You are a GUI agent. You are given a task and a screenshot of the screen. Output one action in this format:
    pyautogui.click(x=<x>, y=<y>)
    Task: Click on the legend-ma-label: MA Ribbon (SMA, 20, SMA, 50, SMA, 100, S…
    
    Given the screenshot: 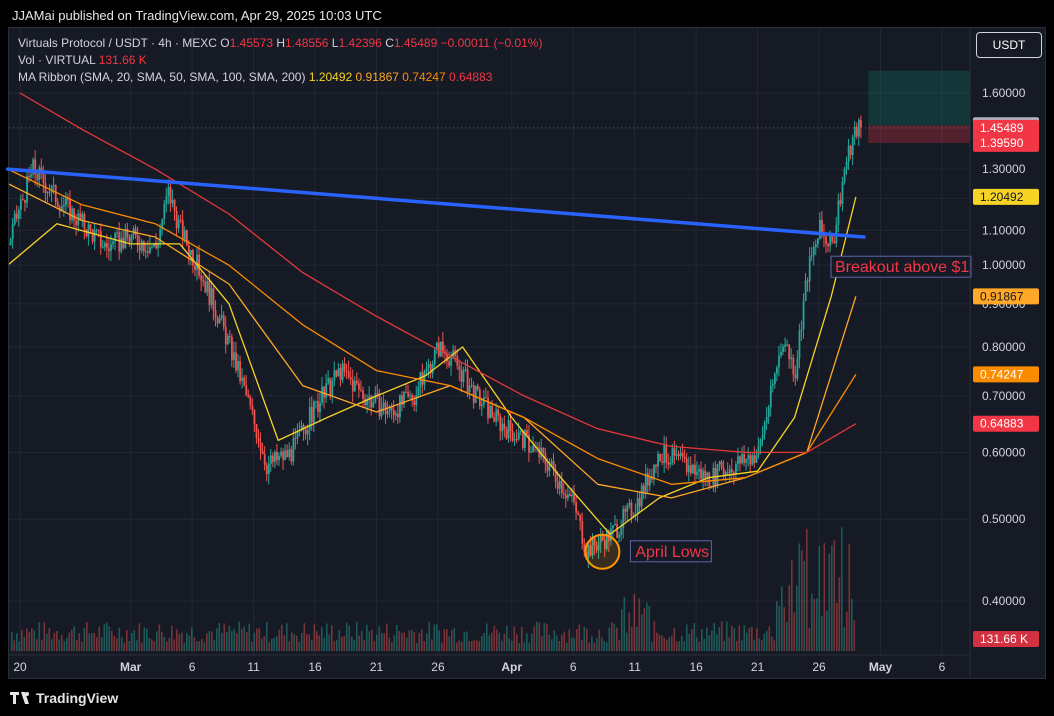 What is the action you would take?
    pyautogui.click(x=162, y=77)
    